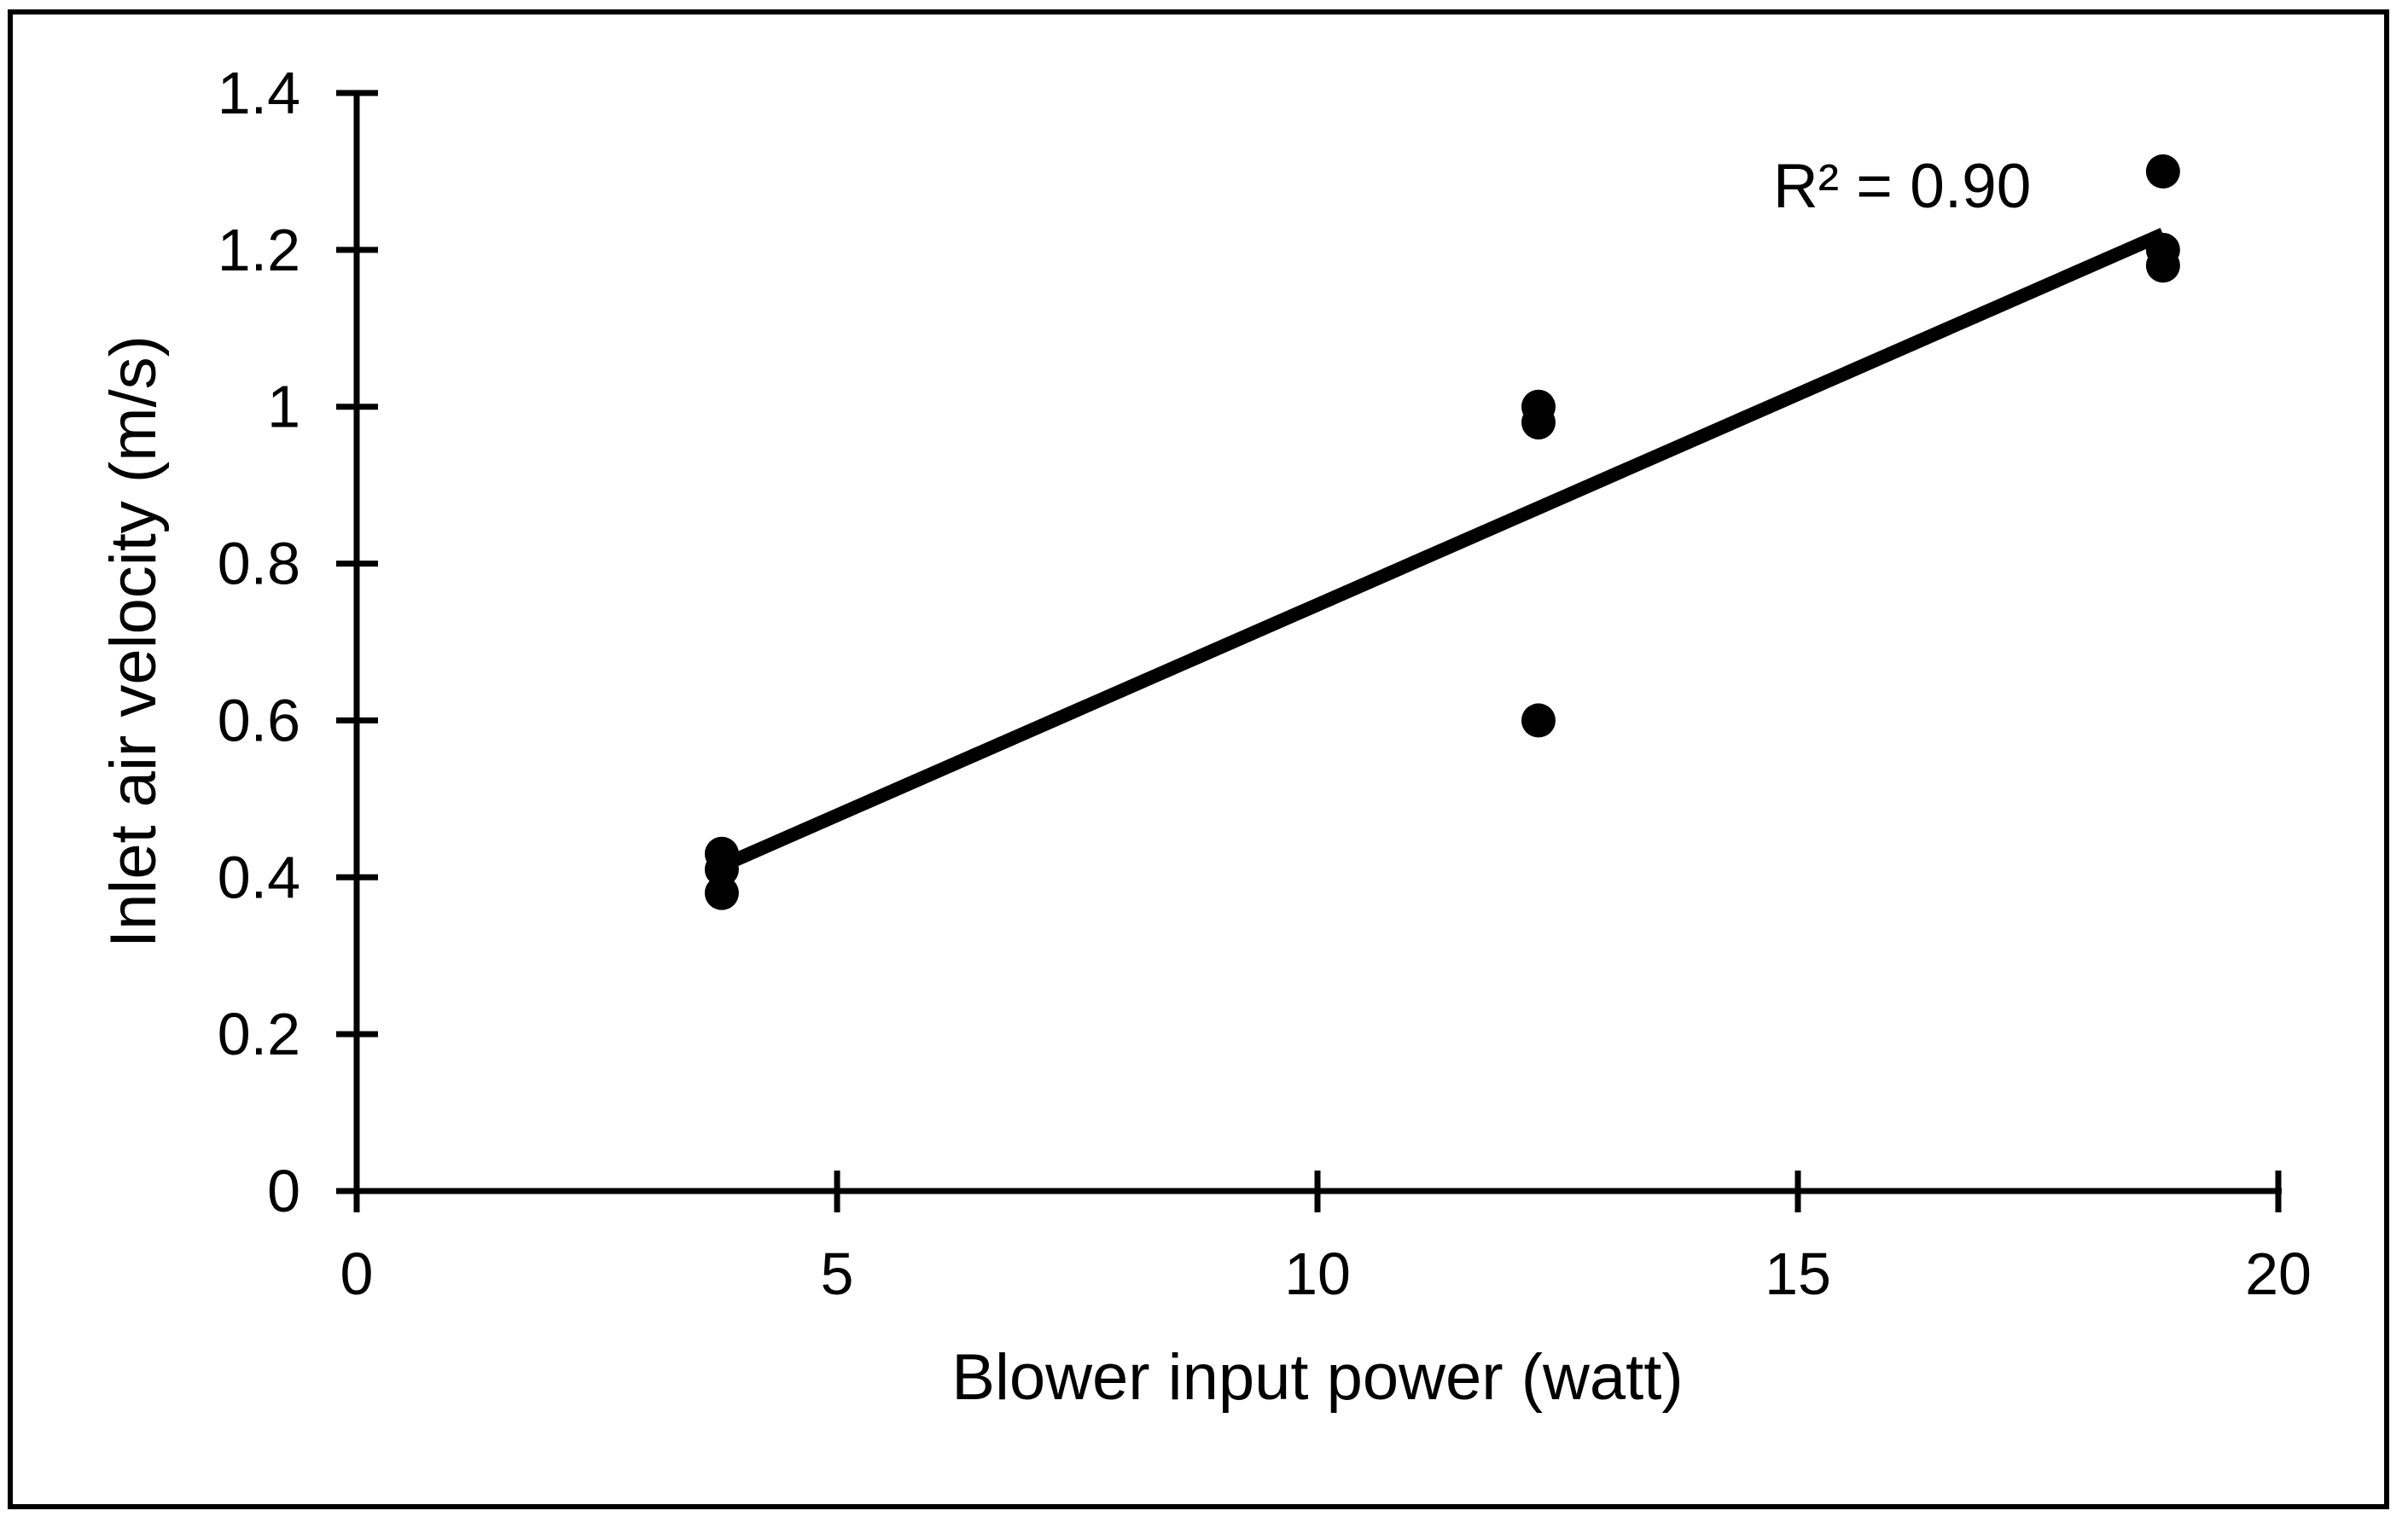 This screenshot has height=1534, width=2408. What do you see at coordinates (133, 641) in the screenshot?
I see `y-axis-title: Inlet air velocity (m/s)` at bounding box center [133, 641].